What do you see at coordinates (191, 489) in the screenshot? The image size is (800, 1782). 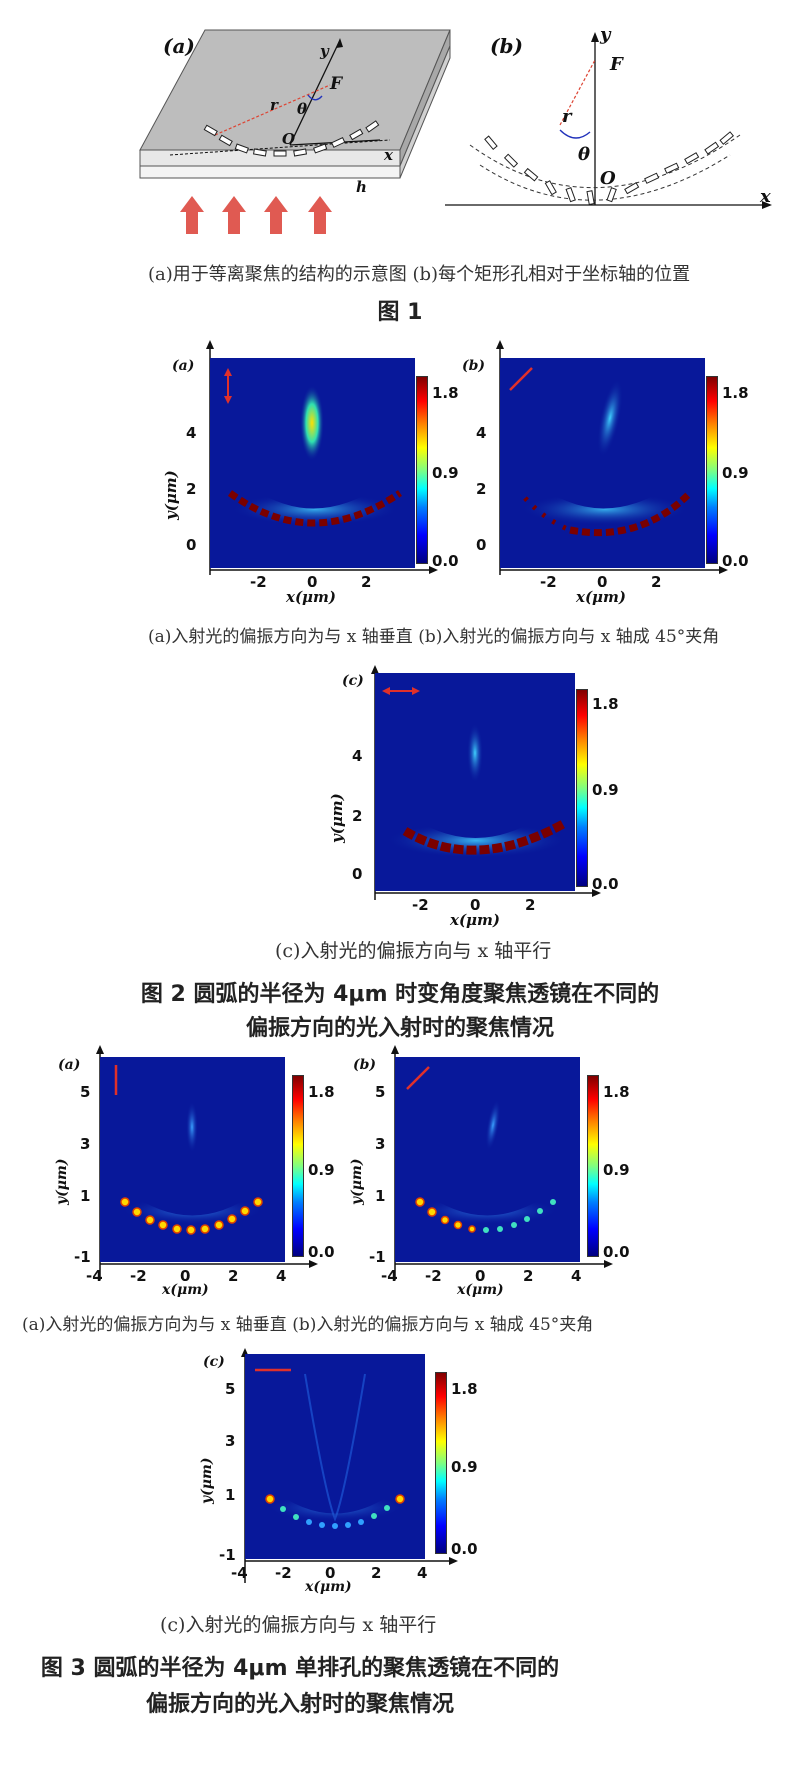 I see `fig2a-ytick: 2` at bounding box center [191, 489].